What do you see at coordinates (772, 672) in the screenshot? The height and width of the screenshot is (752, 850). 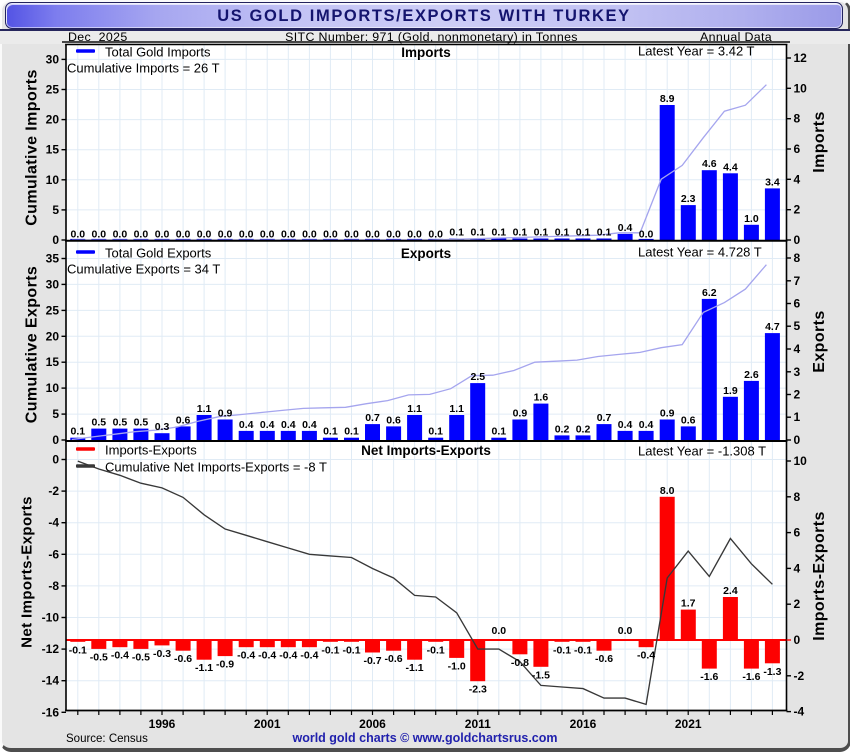 I see `svg-text: -1.3` at bounding box center [772, 672].